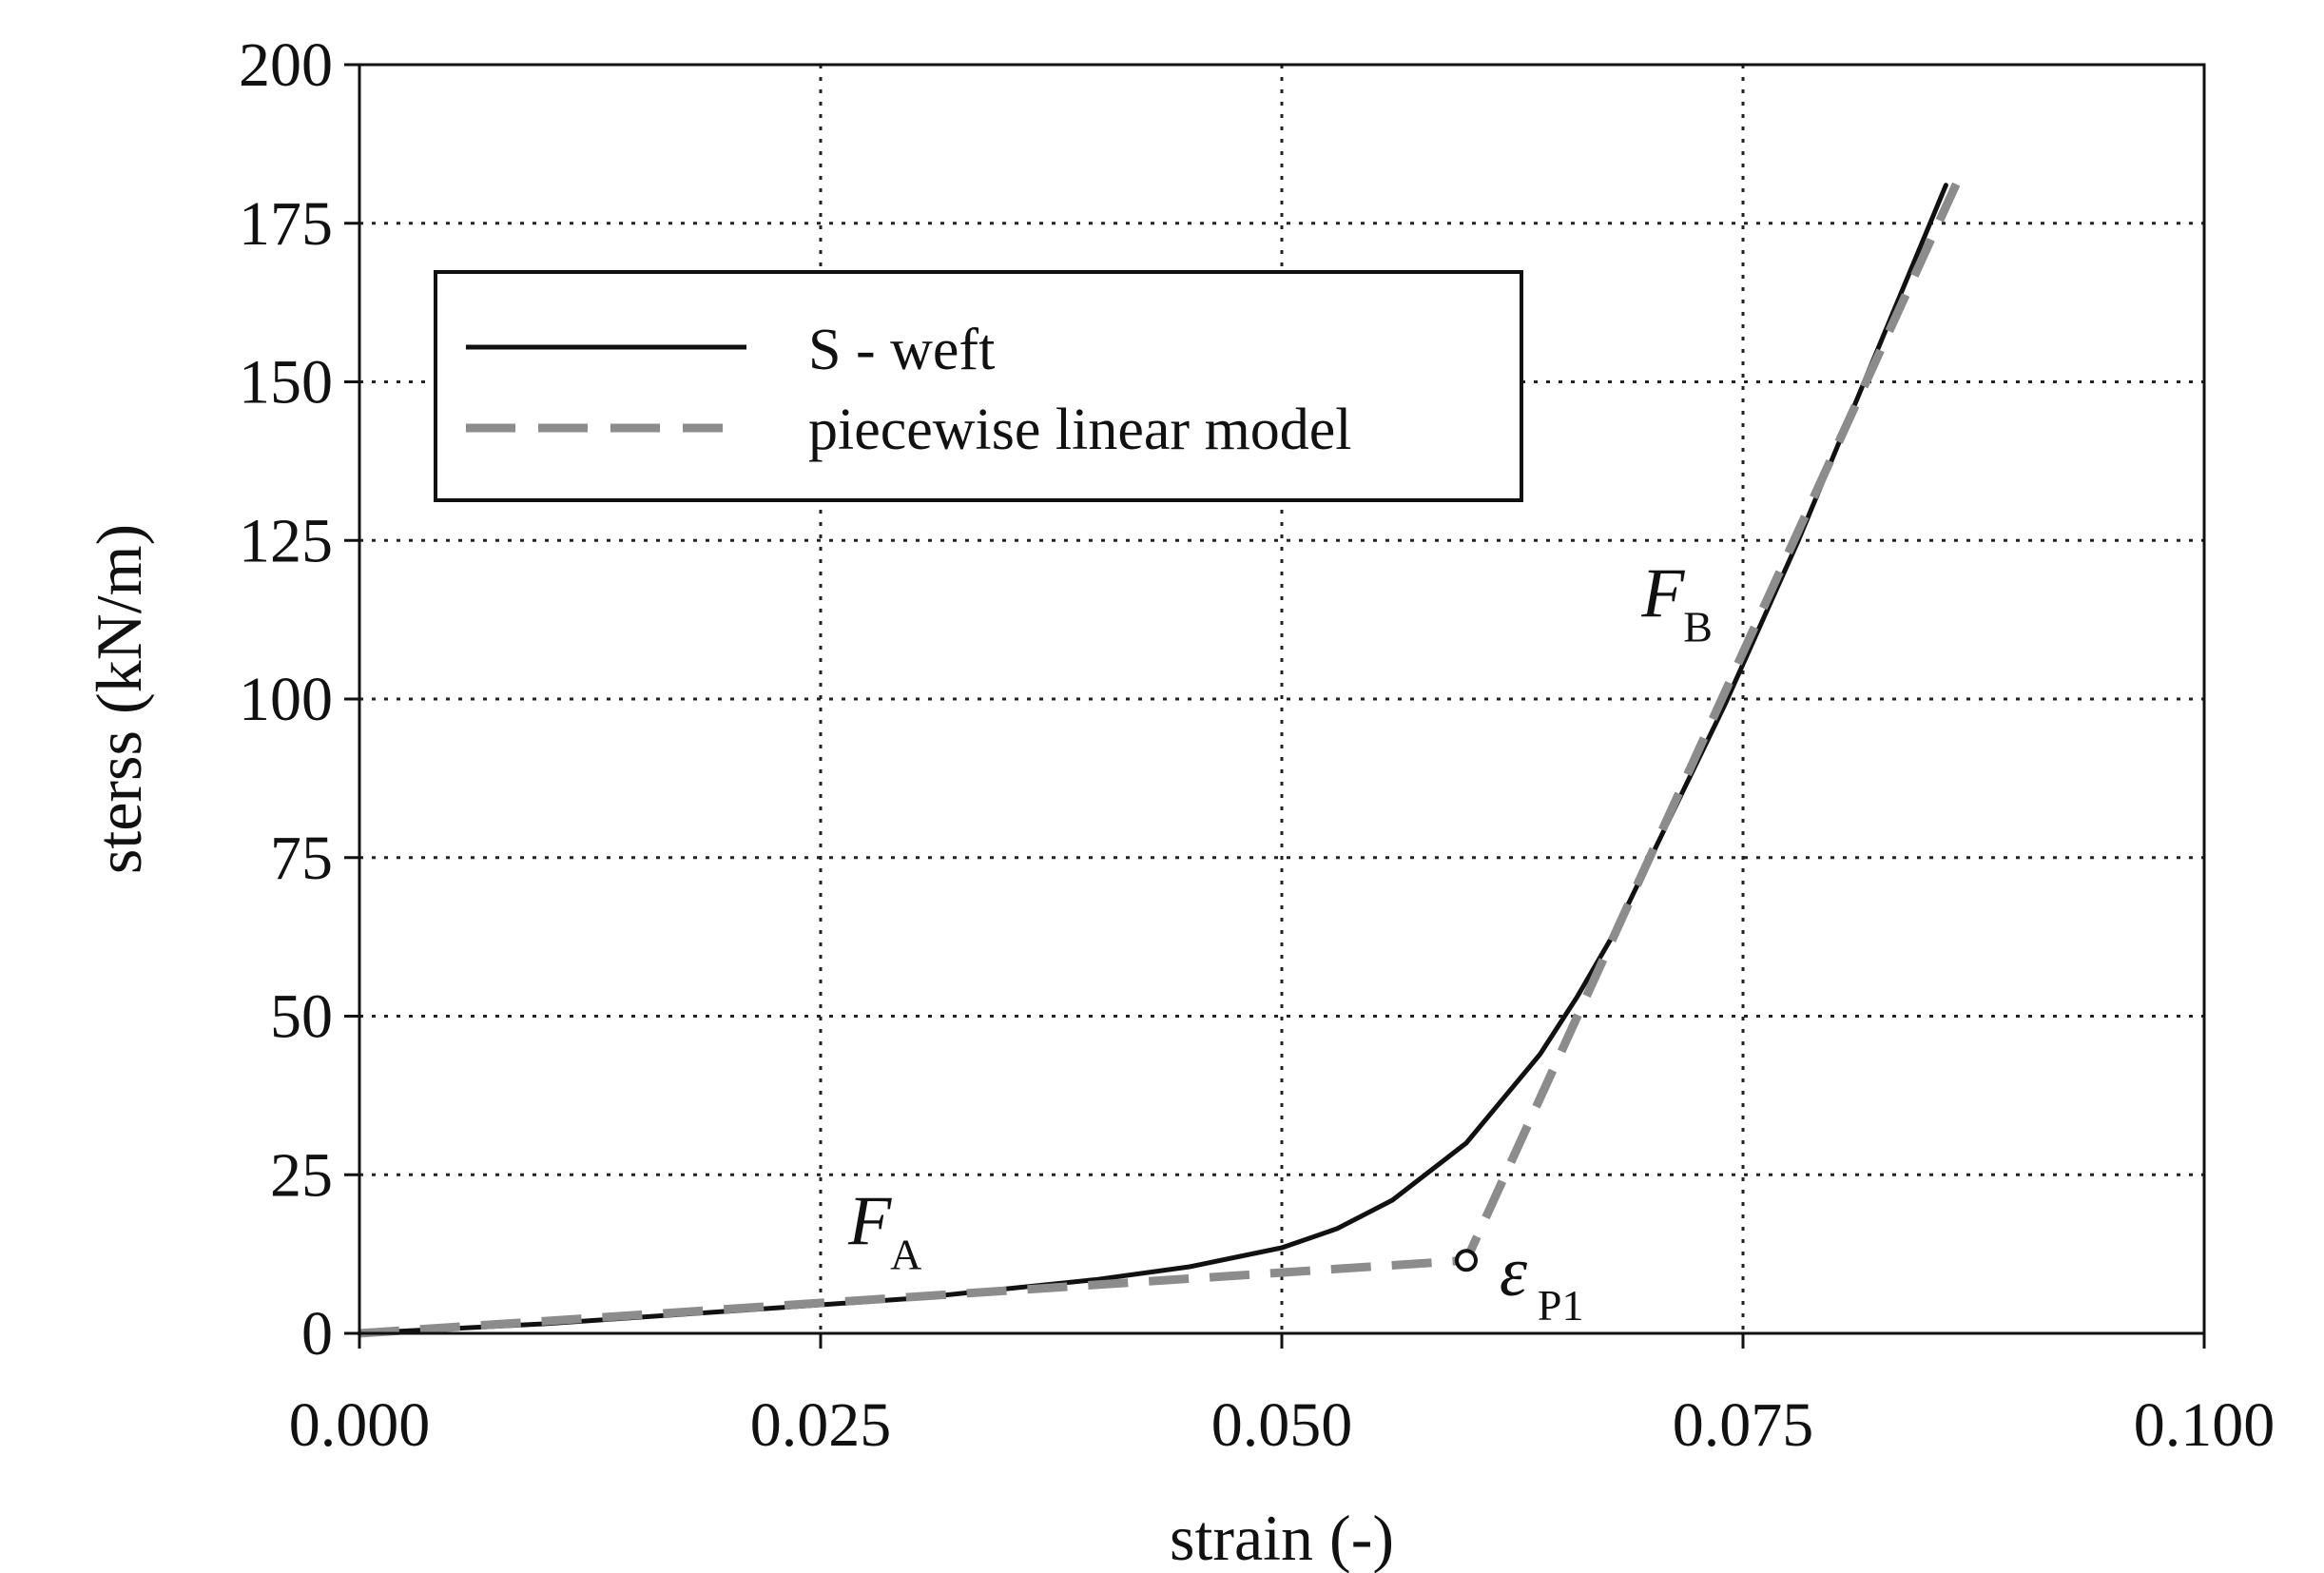  Describe the element at coordinates (286, 65) in the screenshot. I see `y-tick-label-8: 200` at that location.